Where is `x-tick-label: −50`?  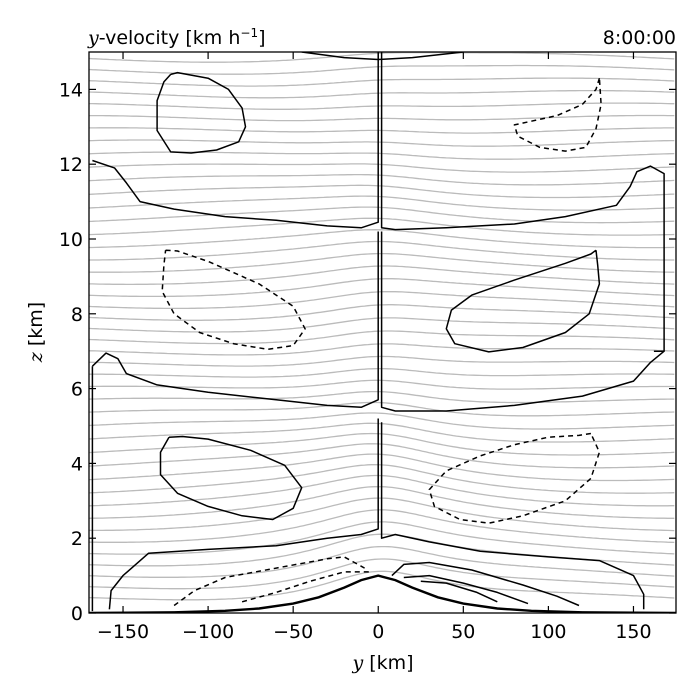
x-tick-label: −50 is located at coordinates (293, 632).